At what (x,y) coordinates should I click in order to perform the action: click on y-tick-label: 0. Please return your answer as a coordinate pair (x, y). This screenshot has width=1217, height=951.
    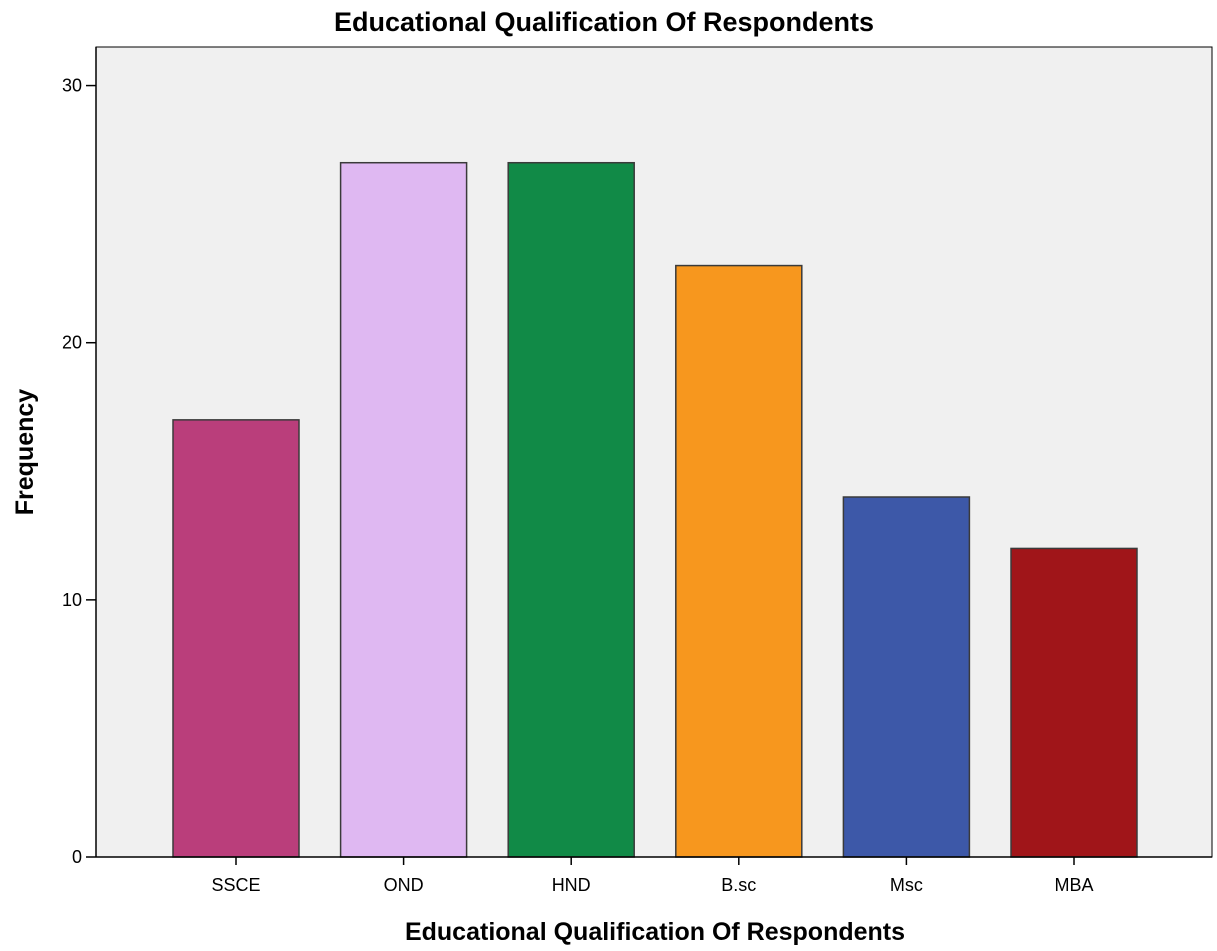
    Looking at the image, I should click on (77, 857).